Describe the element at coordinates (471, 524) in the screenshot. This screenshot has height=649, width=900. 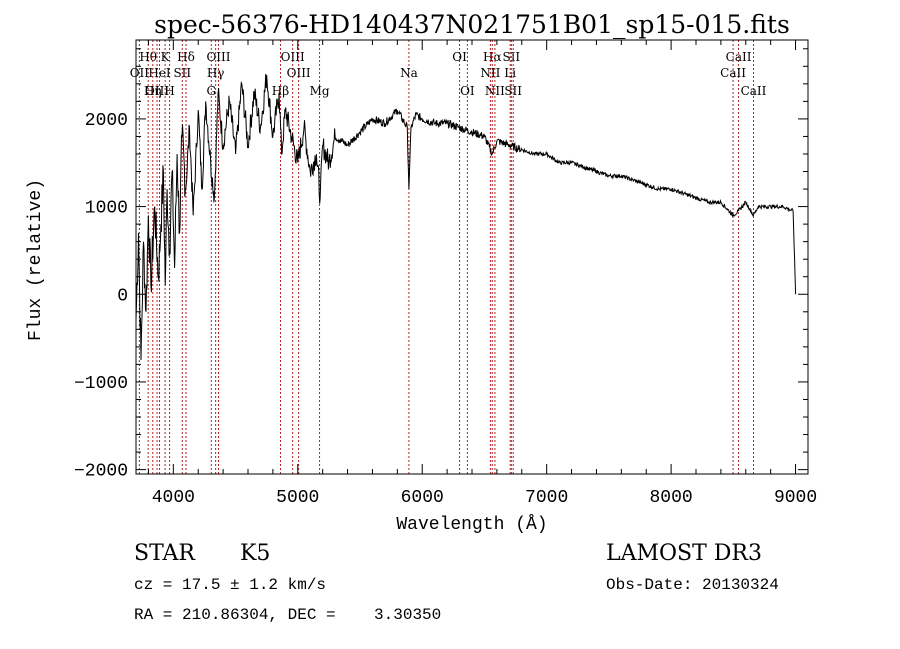
I see `x-axis-label: Wavelength (Å)` at that location.